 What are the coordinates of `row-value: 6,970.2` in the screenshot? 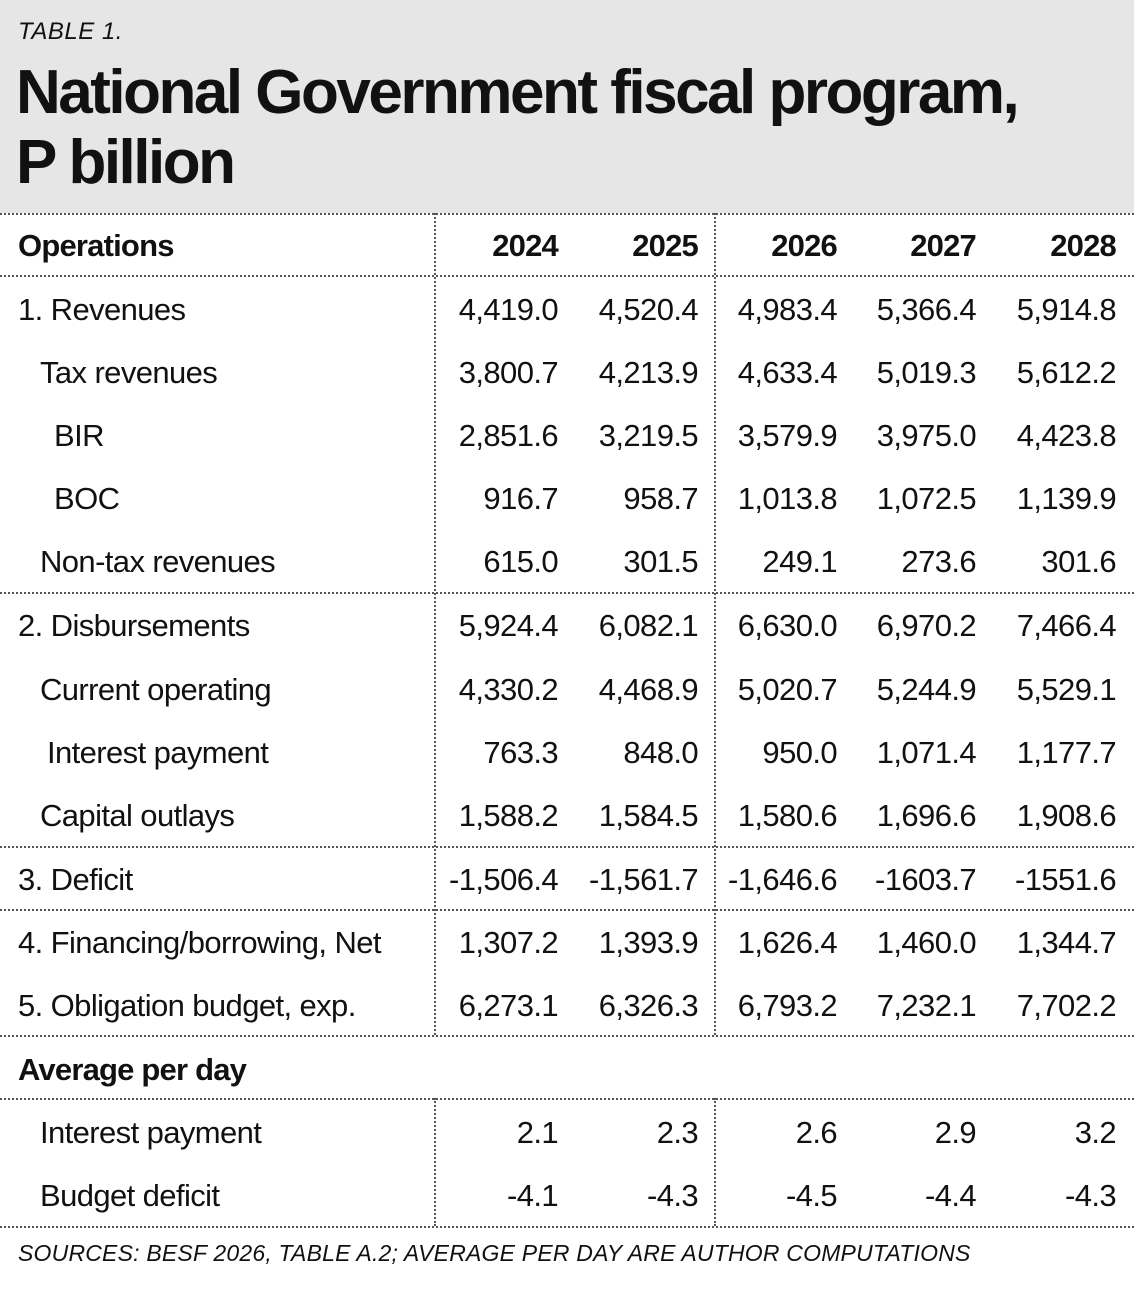 It's located at (926, 625).